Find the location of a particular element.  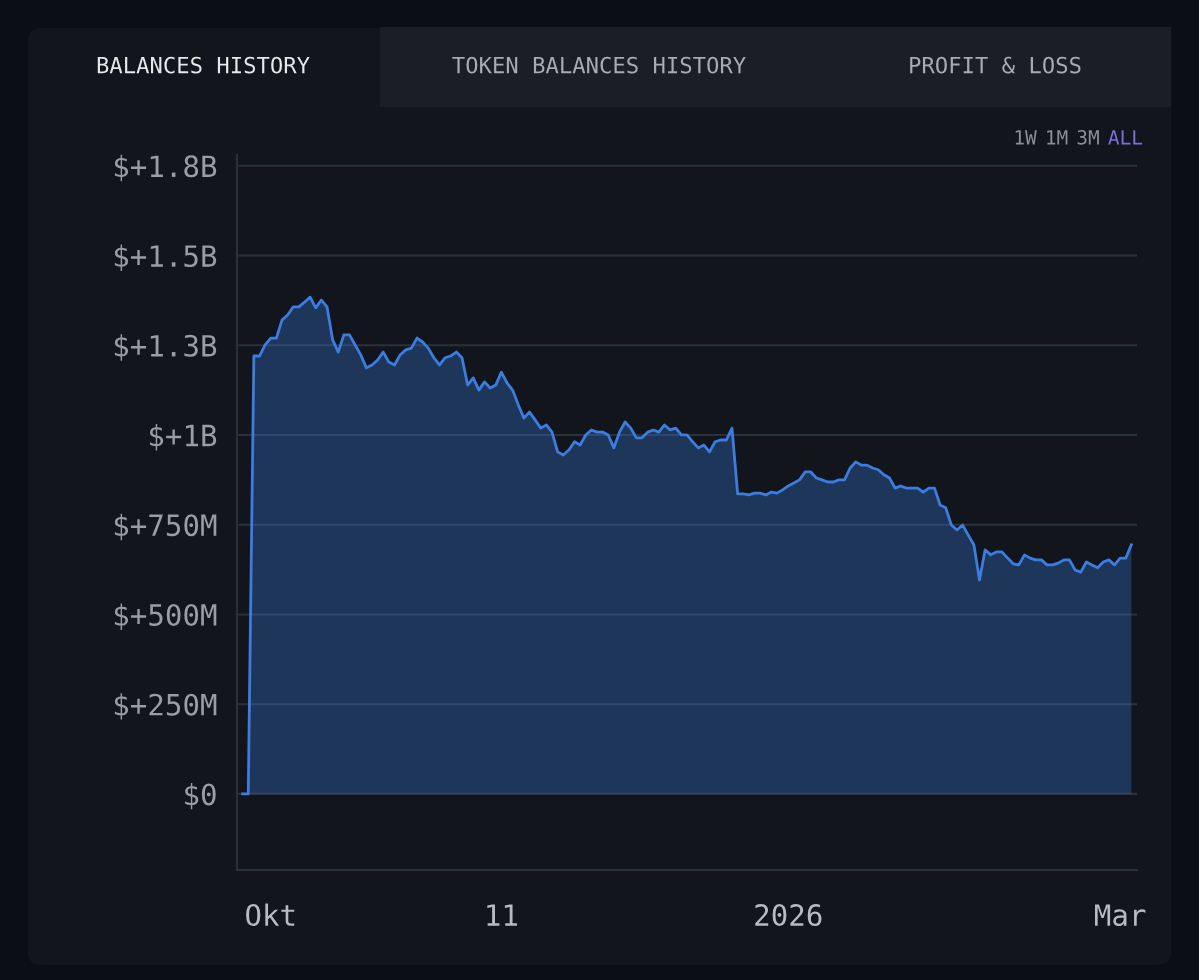

text: 3M is located at coordinates (1088, 137).